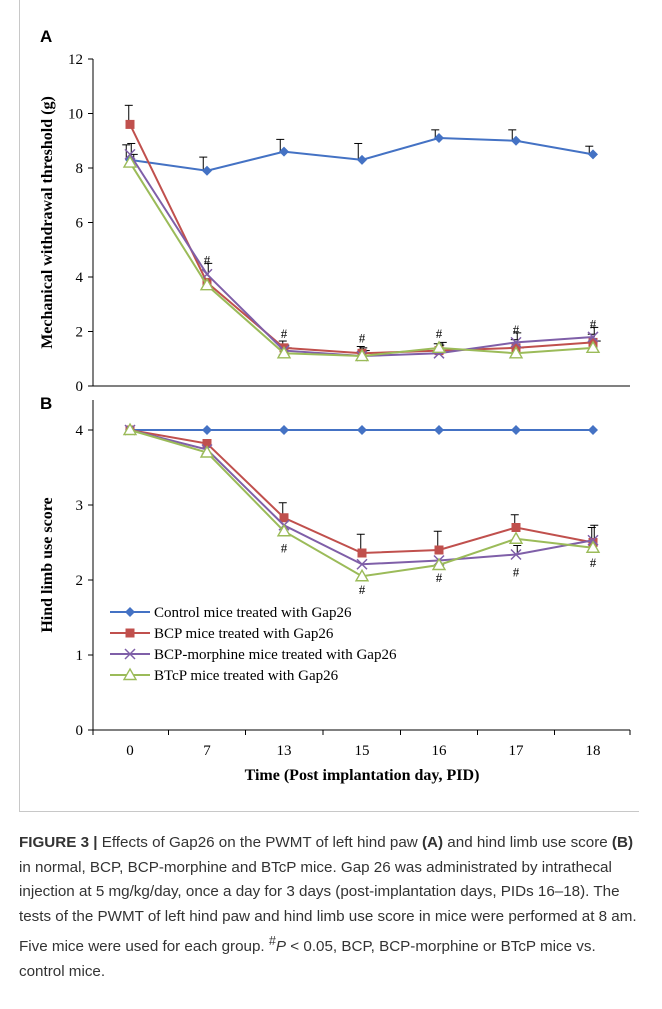 The width and height of the screenshot is (662, 1009). I want to click on x-tick-label: 7, so click(207, 751).